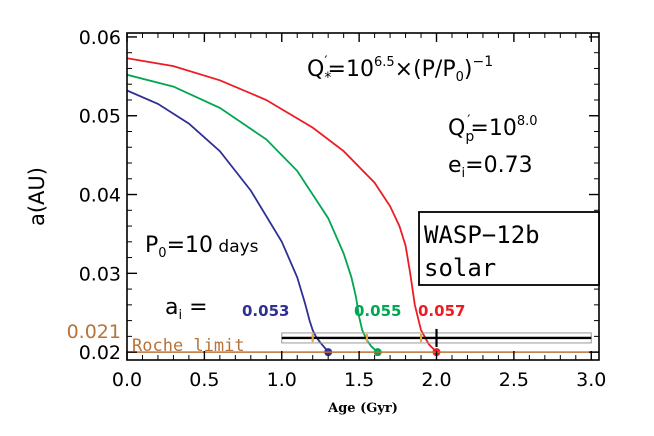 The height and width of the screenshot is (436, 654). What do you see at coordinates (100, 353) in the screenshot?
I see `y-tick-label: 0.02` at bounding box center [100, 353].